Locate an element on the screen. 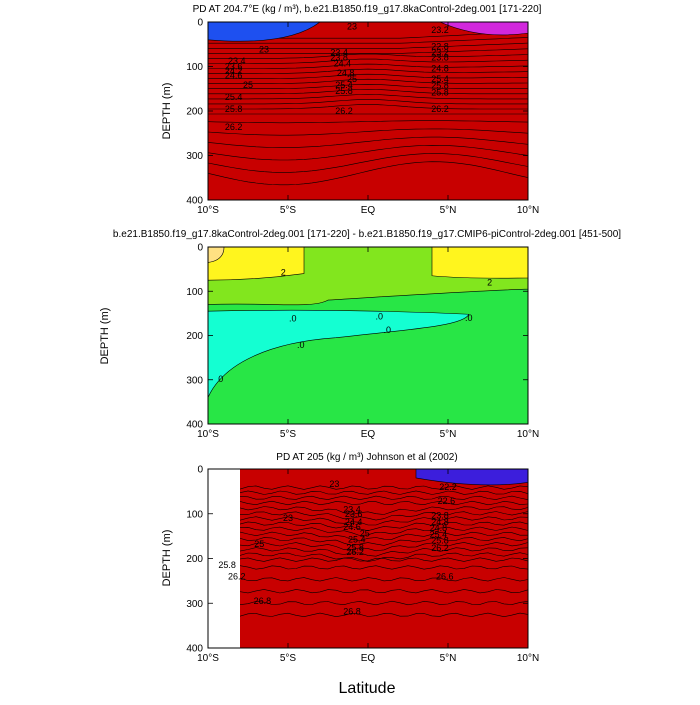  panel-3-ticks: 10°S 5°S EQ 5°N 10°N 0 100 200 300 400 is located at coordinates (362, 565).